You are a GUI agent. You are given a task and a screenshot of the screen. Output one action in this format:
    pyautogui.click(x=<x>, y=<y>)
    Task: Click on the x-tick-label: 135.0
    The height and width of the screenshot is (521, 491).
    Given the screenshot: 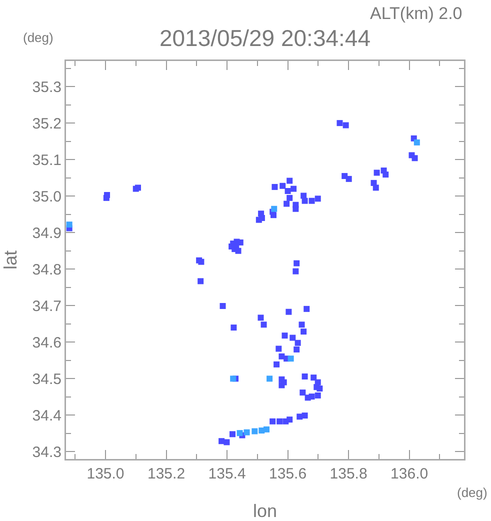 What is the action you would take?
    pyautogui.click(x=105, y=474)
    